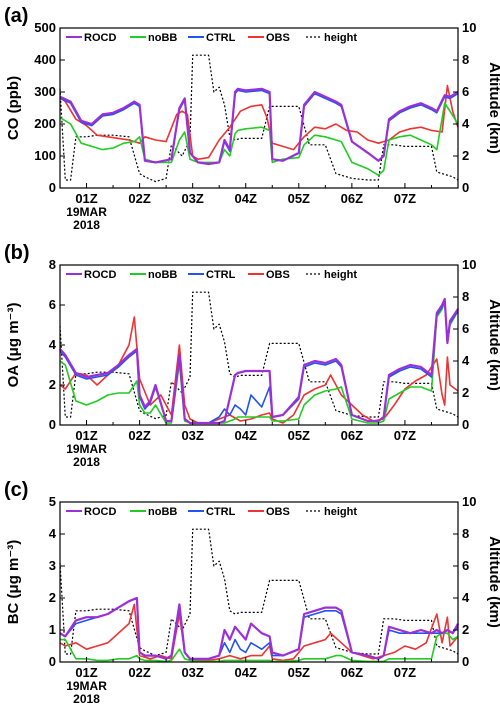 The image size is (500, 717). What do you see at coordinates (45, 27) in the screenshot?
I see `y-tick-label: 500` at bounding box center [45, 27].